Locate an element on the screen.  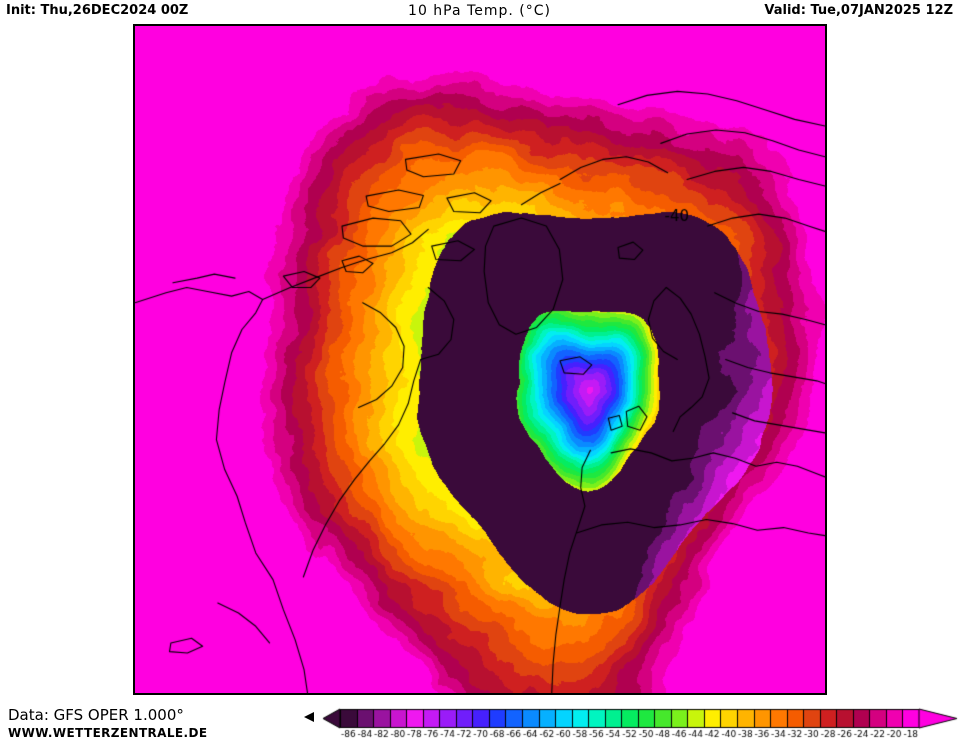
colorbar-scale is located at coordinates (640, 724).